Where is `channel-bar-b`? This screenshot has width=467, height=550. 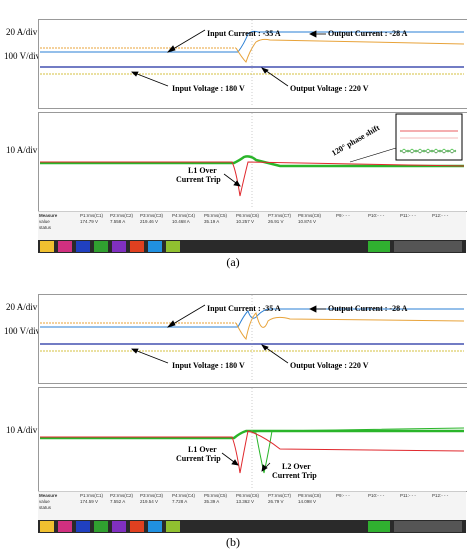
channel-bar-b is located at coordinates (252, 526).